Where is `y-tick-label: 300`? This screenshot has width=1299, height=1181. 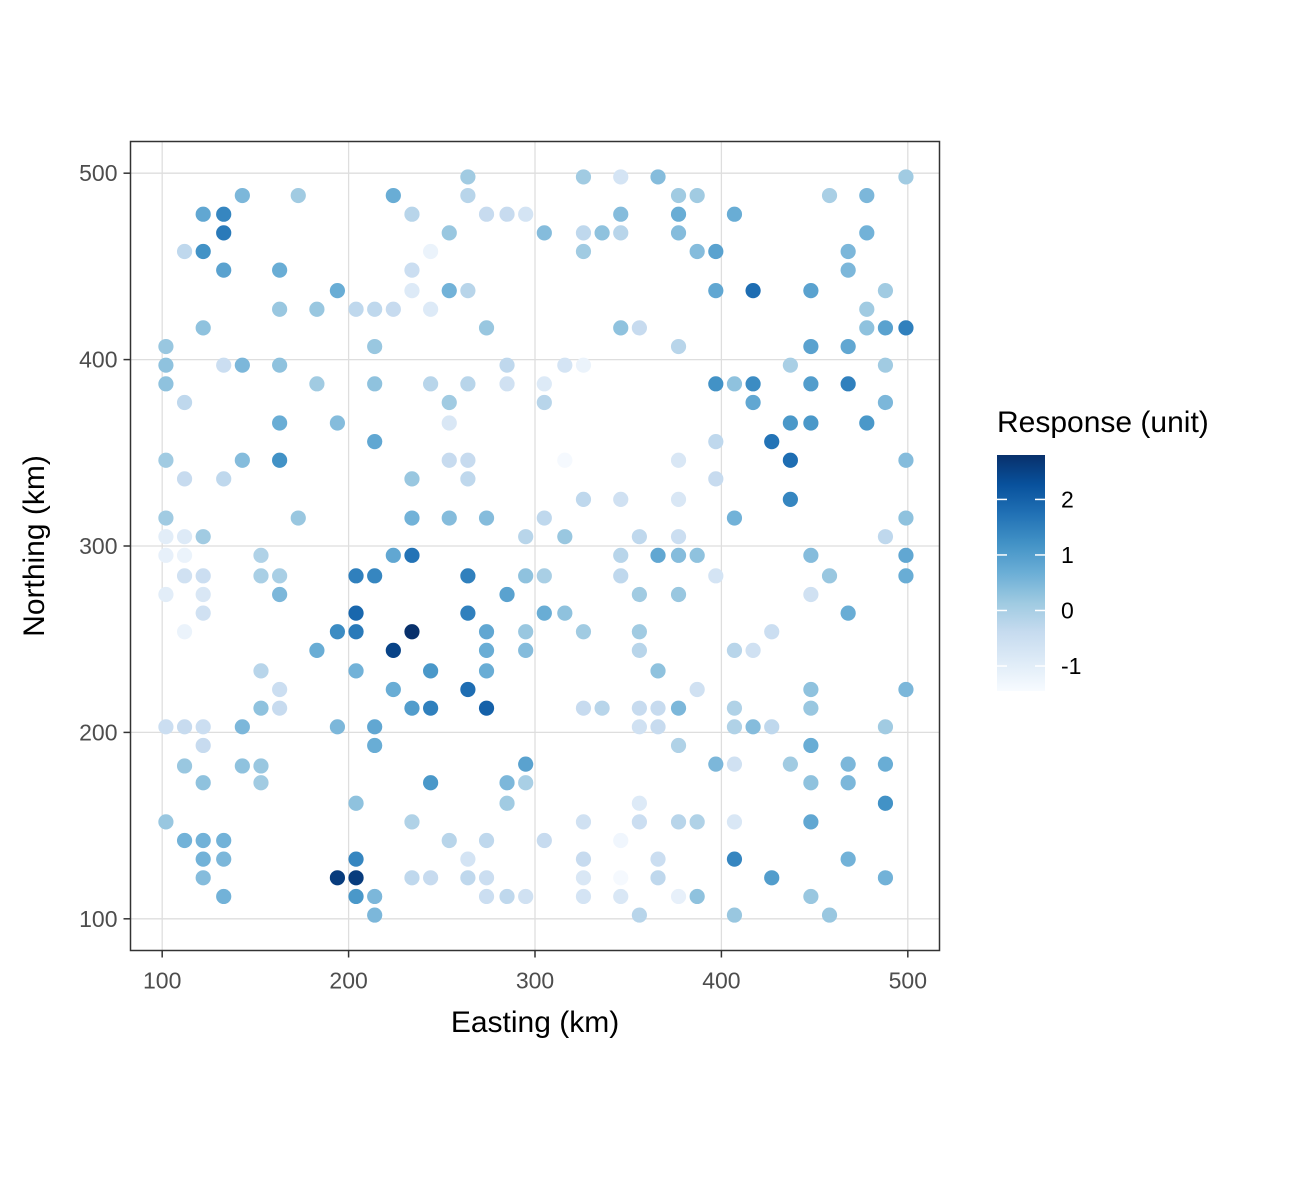
y-tick-label: 300 is located at coordinates (98, 546).